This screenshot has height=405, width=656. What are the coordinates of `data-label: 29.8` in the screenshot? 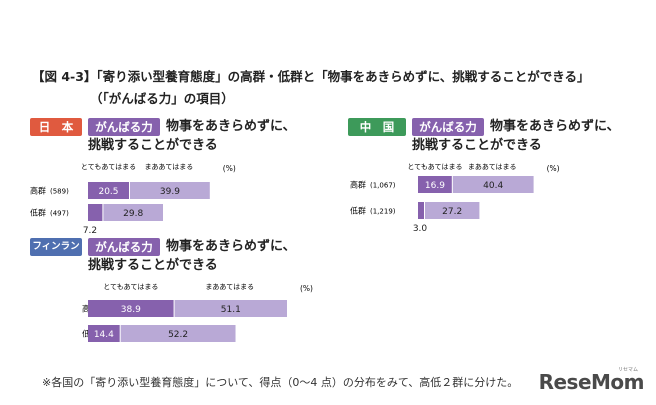 It's located at (133, 214).